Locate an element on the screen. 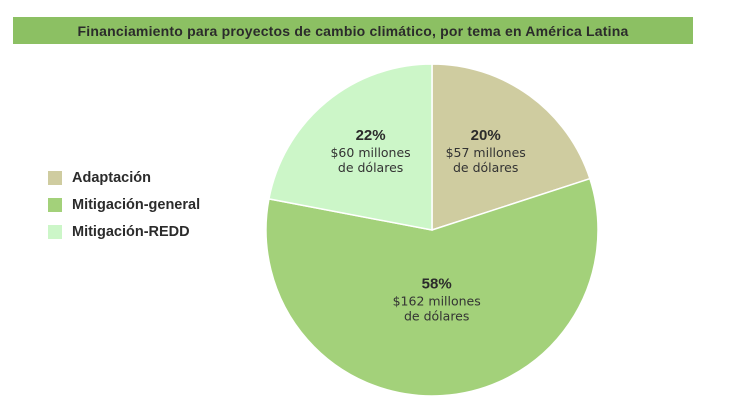 This screenshot has height=400, width=730. legend-item-mitigacion-redd: Mitigación-REDD is located at coordinates (124, 231).